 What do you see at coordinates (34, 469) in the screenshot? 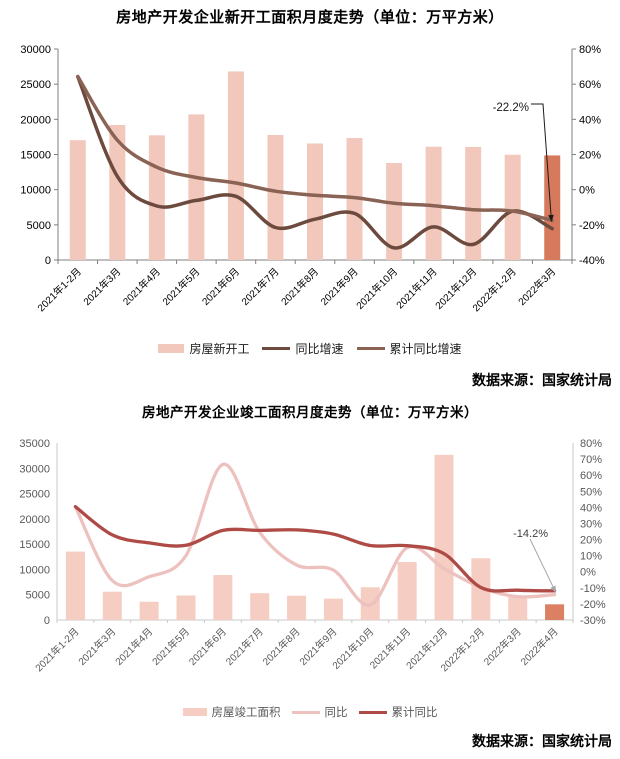
I see `completions-chart-left-tick-label: 30000` at bounding box center [34, 469].